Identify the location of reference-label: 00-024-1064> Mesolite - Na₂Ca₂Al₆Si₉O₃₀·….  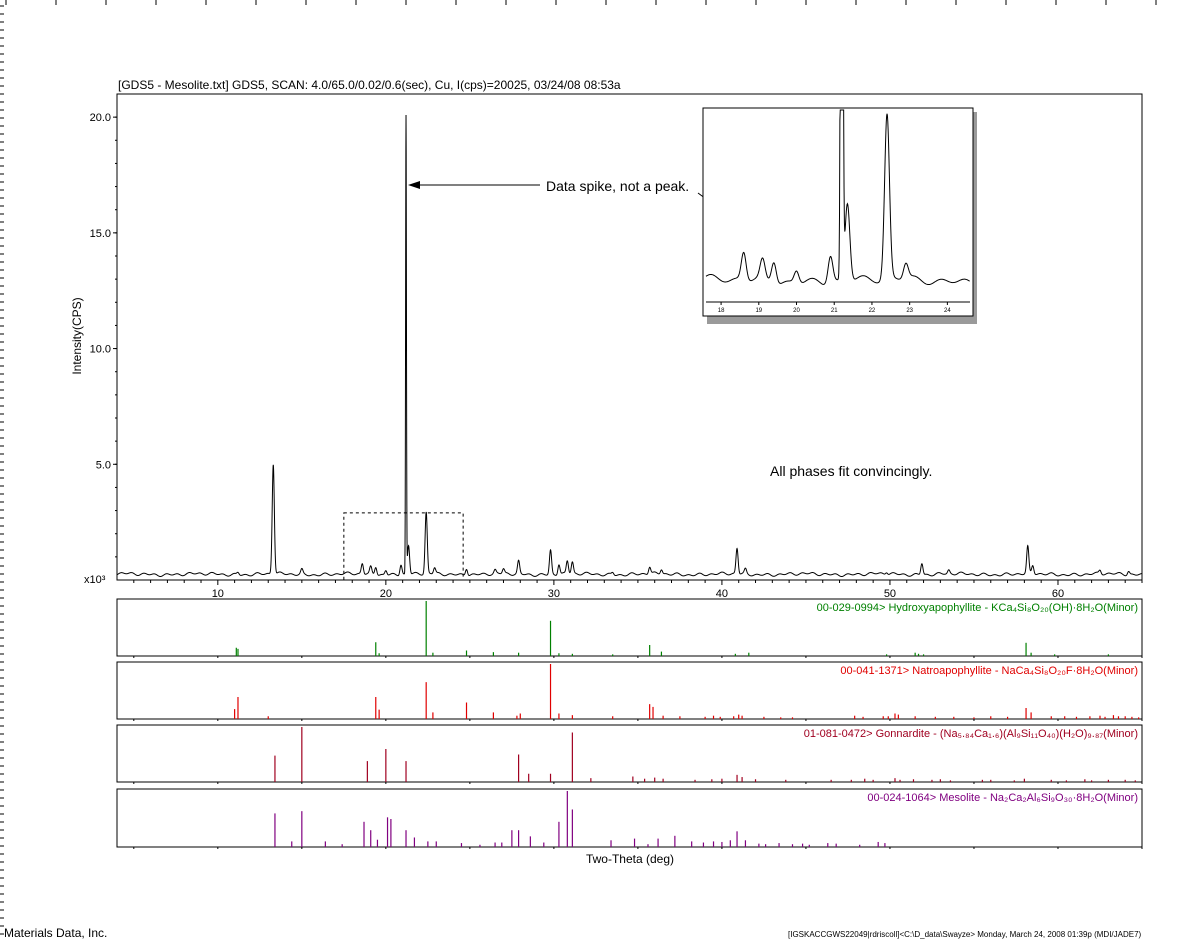
(1002, 798).